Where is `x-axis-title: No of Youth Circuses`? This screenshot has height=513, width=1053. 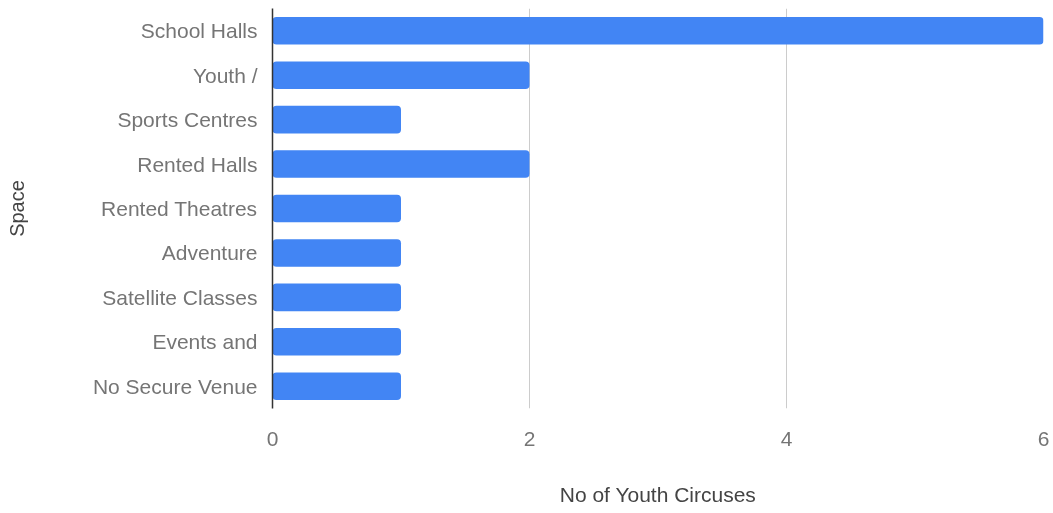 x-axis-title: No of Youth Circuses is located at coordinates (657, 494).